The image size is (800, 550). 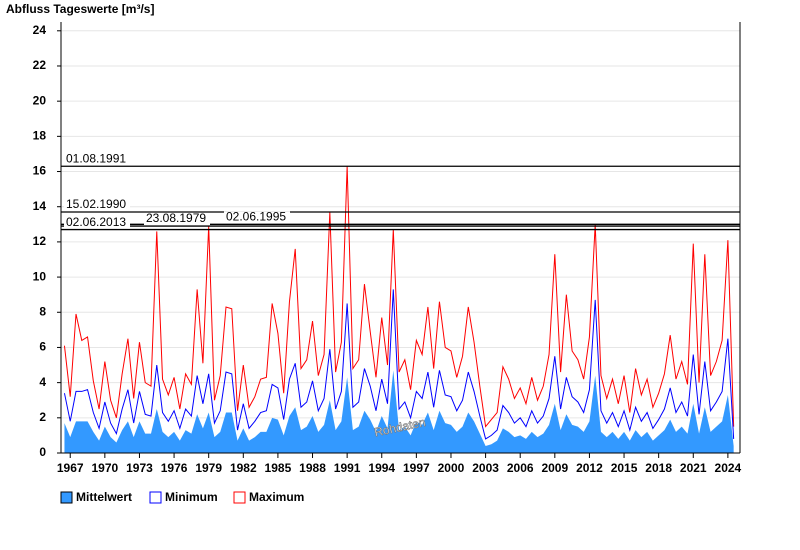 I want to click on legend-item: Minimum, so click(x=183, y=497).